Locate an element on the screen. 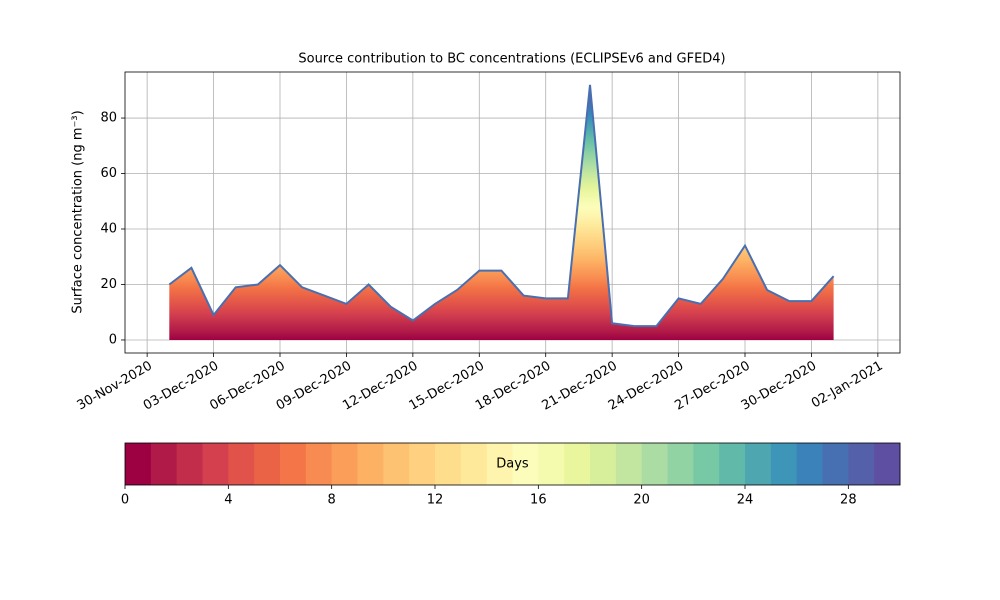  colorbar-label: Days is located at coordinates (512, 464).